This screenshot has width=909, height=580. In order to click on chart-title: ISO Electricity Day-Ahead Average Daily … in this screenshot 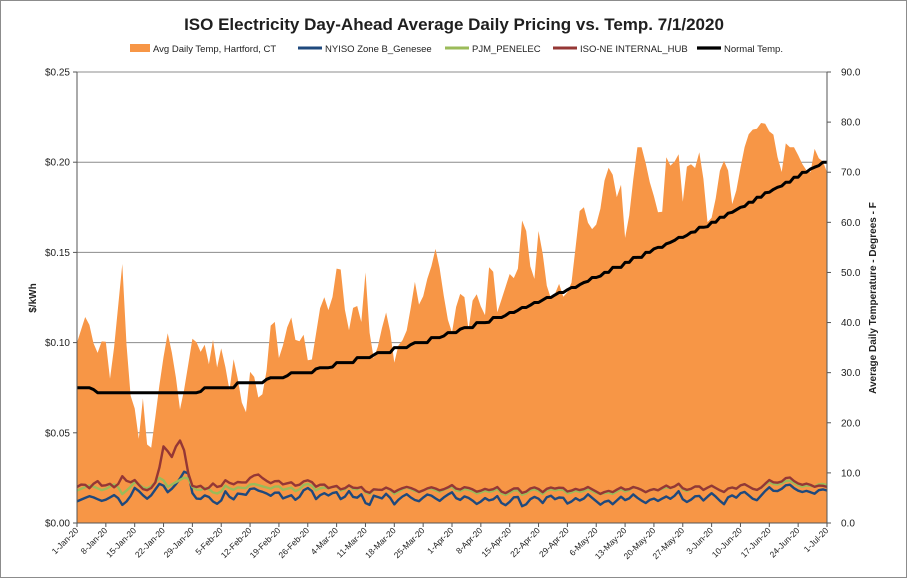, I will do `click(454, 24)`.